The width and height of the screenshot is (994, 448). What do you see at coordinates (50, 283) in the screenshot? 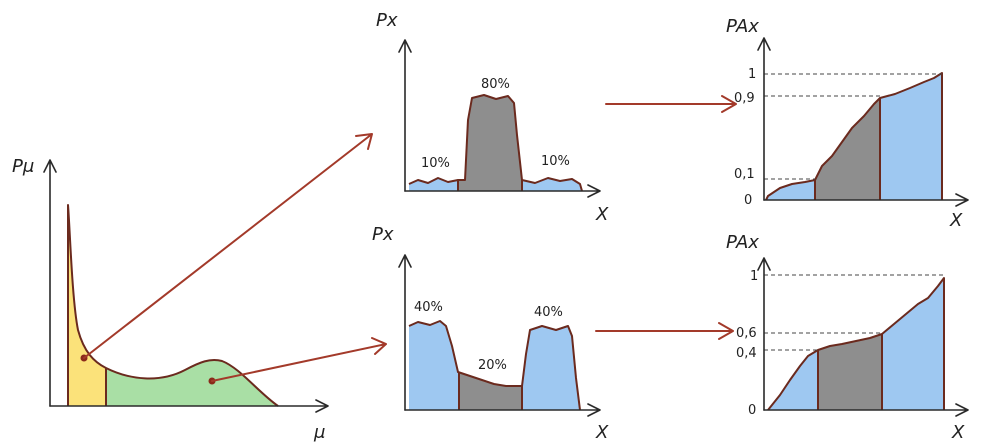
I see `left-y-axis` at bounding box center [50, 283].